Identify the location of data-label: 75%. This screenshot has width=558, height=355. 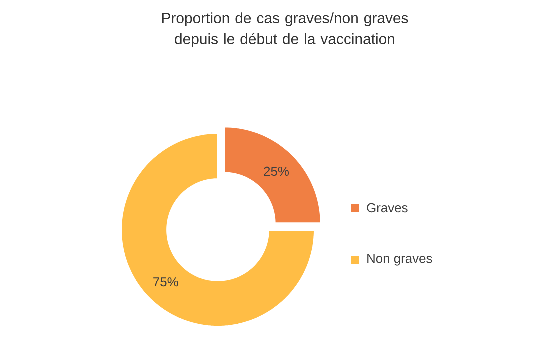
(166, 282).